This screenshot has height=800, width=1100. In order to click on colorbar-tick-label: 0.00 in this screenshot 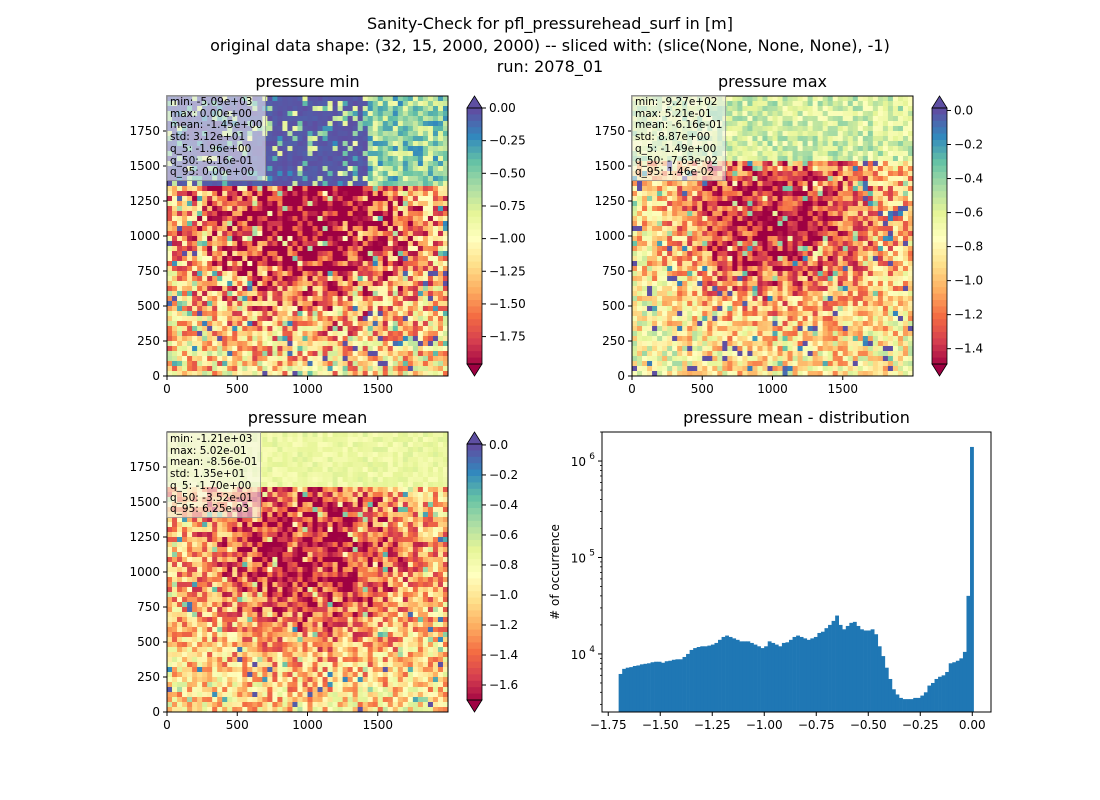, I will do `click(502, 108)`.